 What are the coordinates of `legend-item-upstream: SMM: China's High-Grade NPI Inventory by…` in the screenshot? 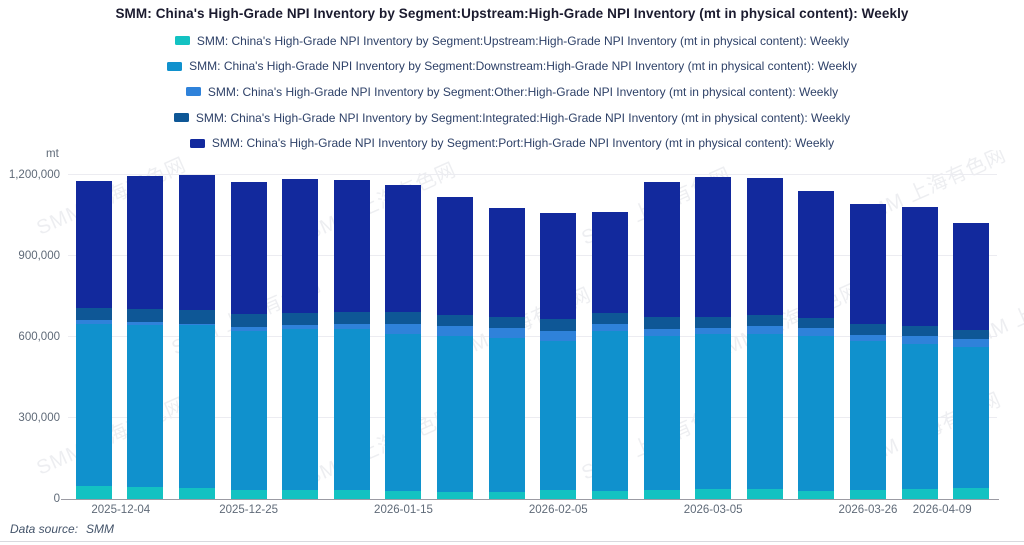 It's located at (512, 41).